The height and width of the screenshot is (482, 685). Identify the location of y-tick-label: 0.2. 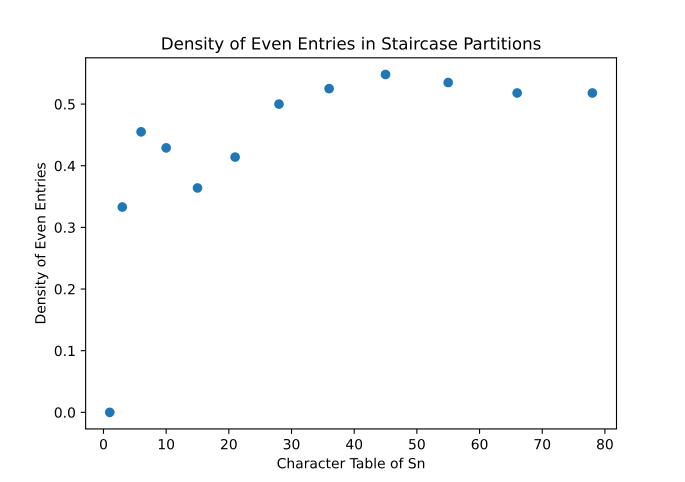
(64, 289).